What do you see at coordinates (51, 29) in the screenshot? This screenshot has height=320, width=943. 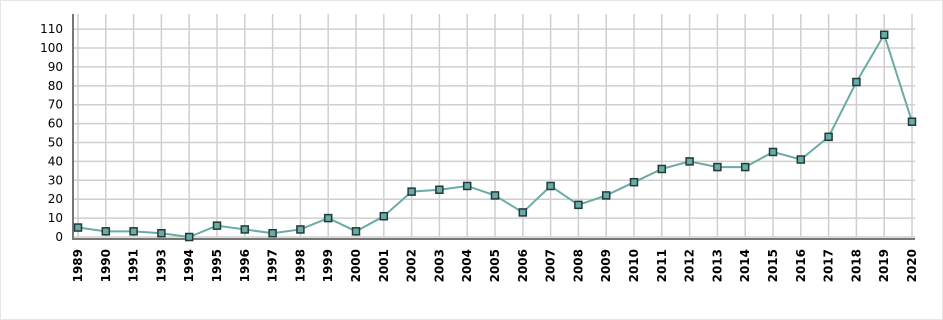 I see `y-tick-label: 110` at bounding box center [51, 29].